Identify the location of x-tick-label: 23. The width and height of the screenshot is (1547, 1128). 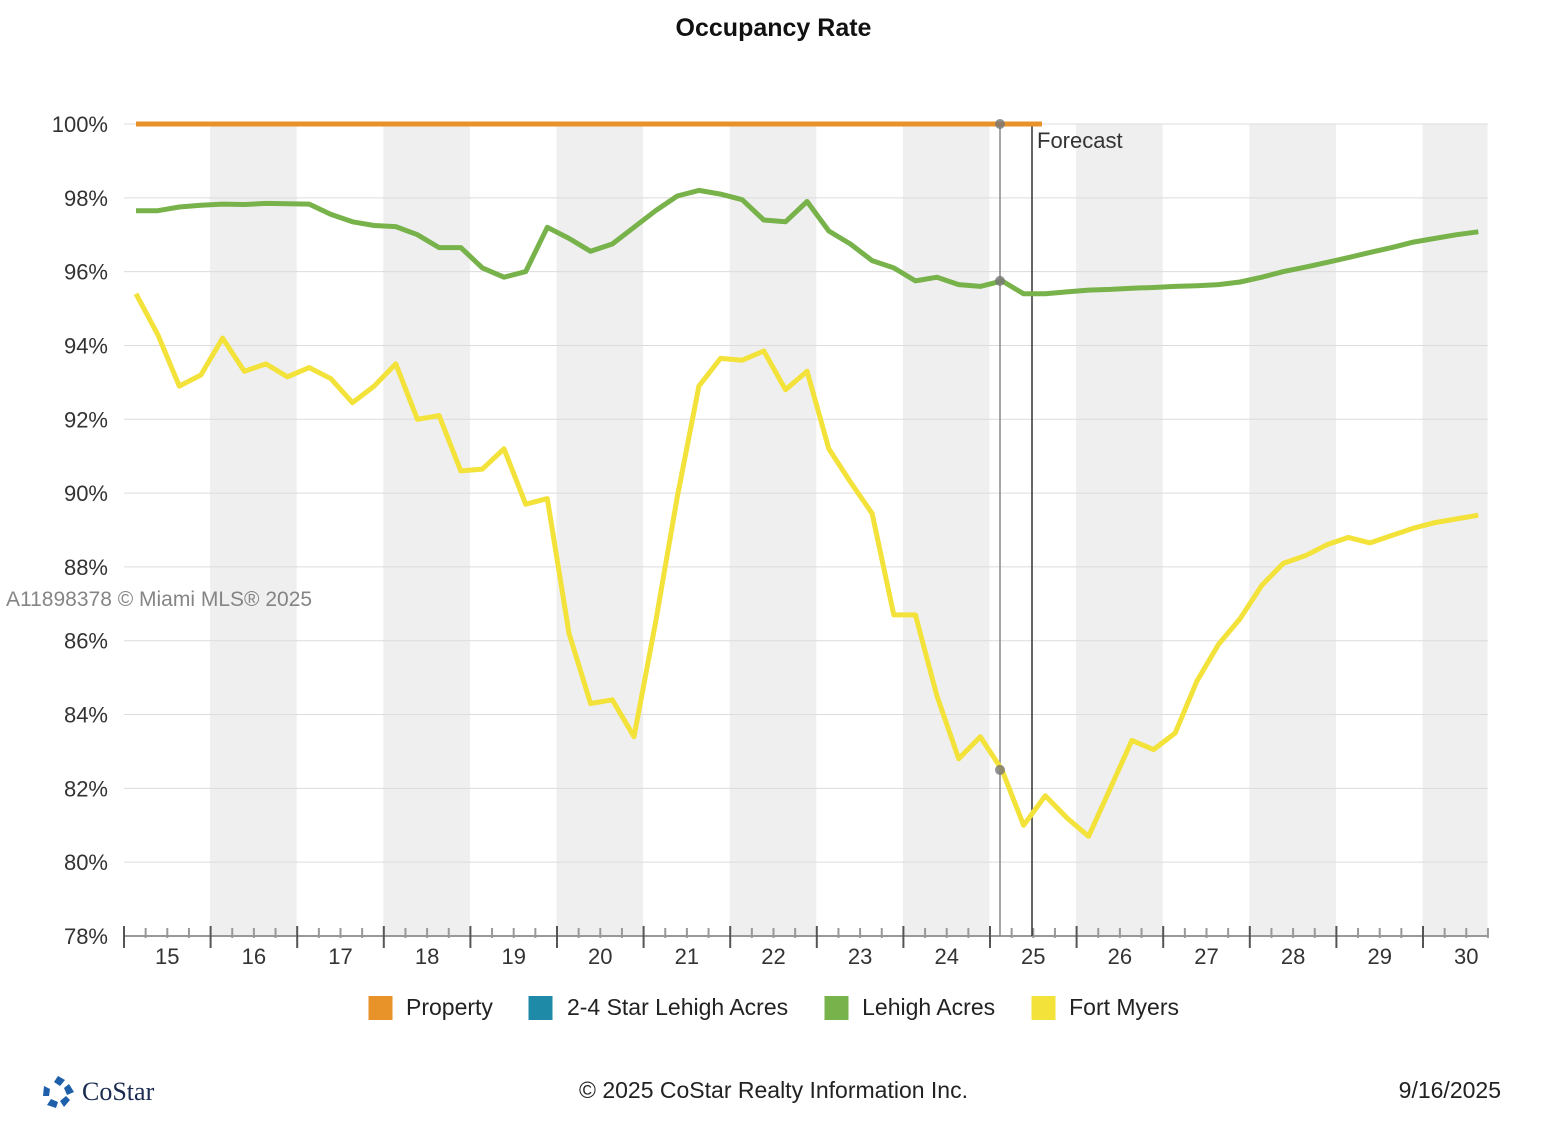
(860, 956).